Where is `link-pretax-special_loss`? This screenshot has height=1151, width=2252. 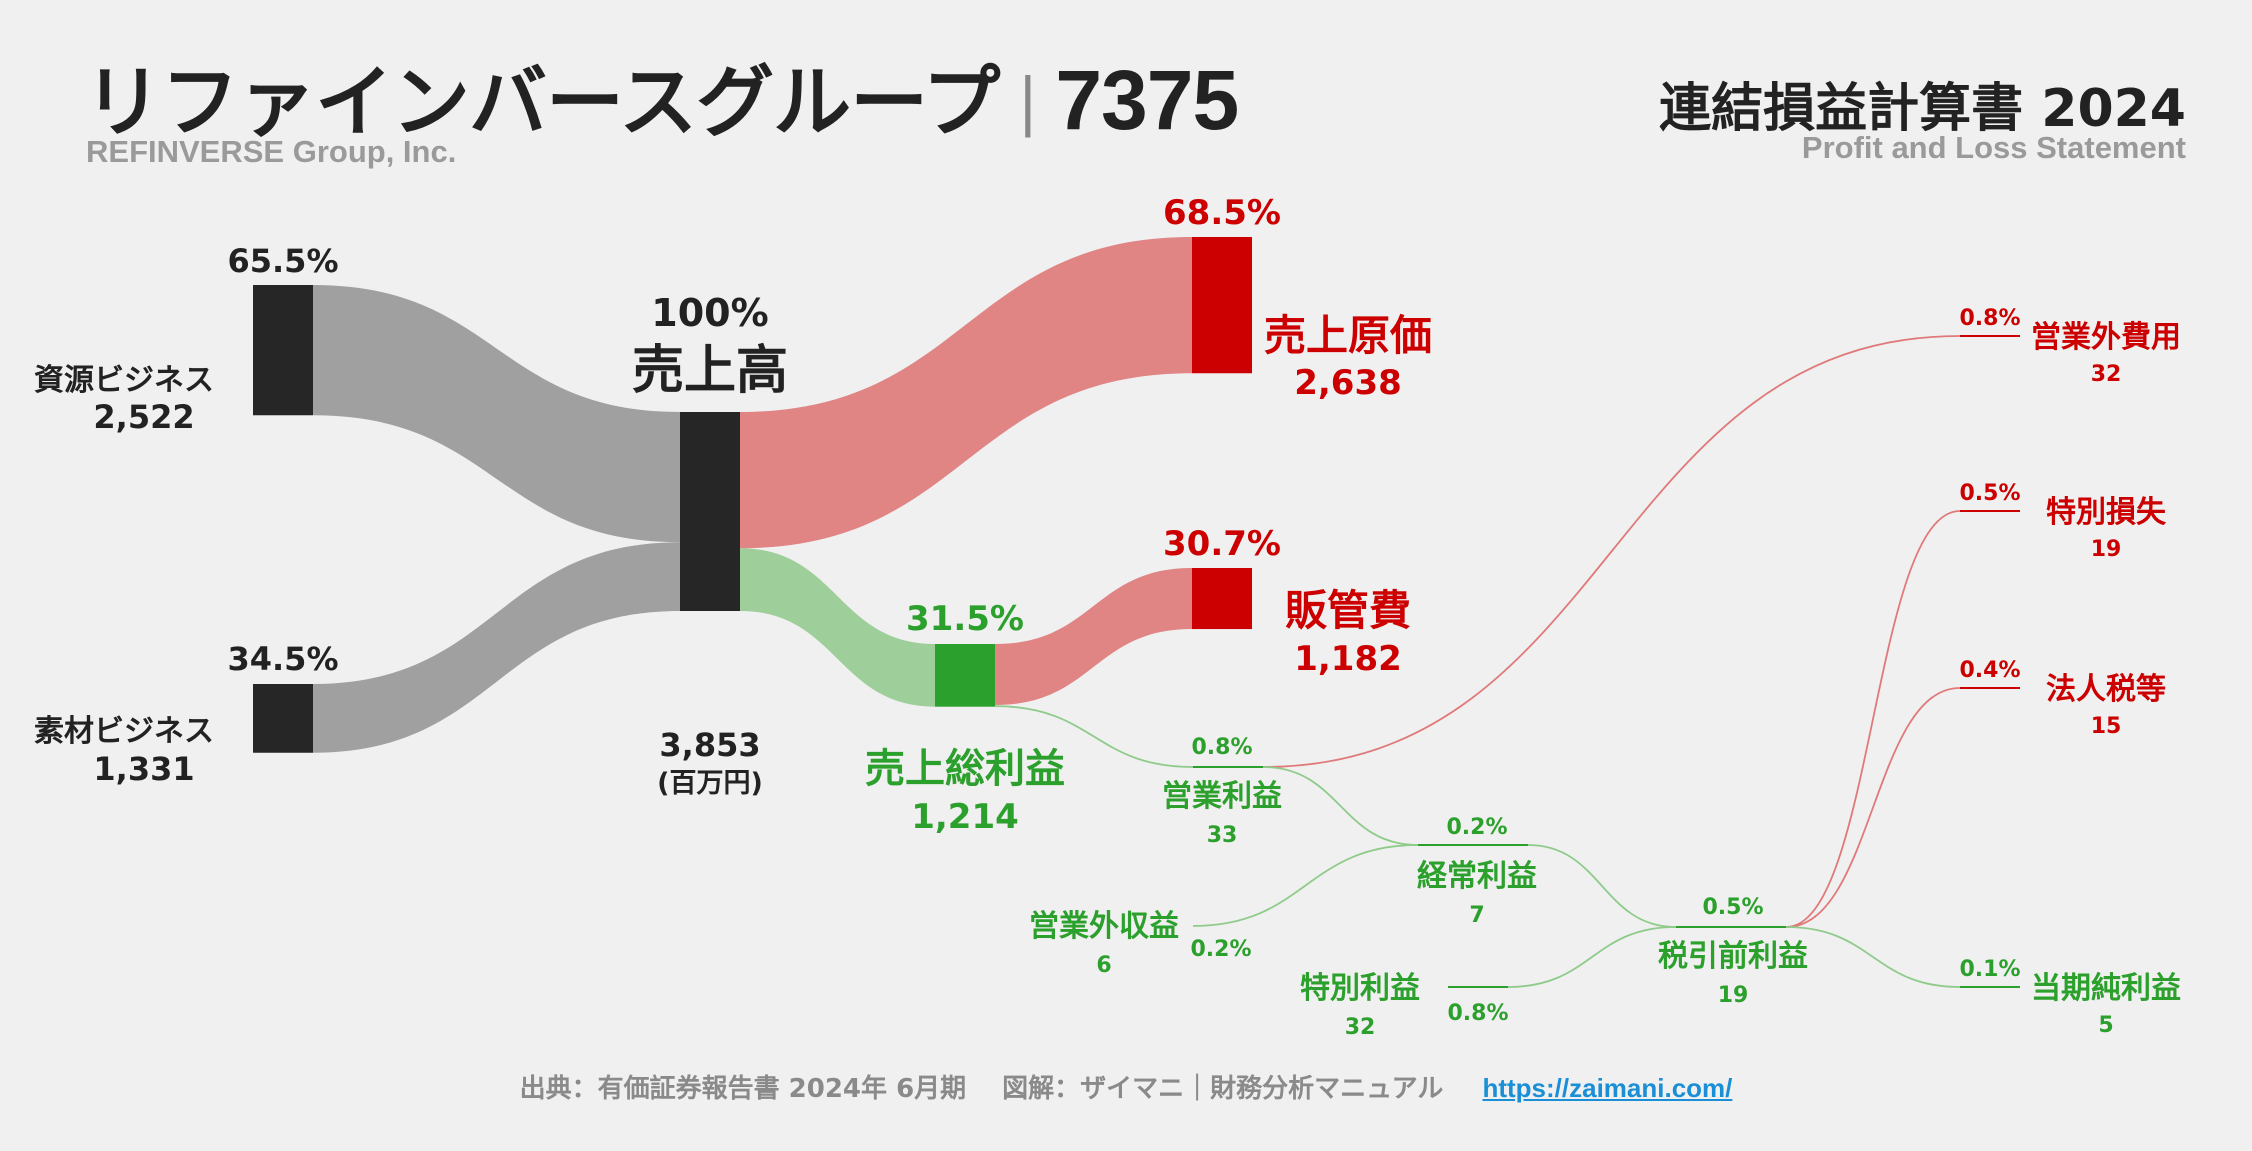 link-pretax-special_loss is located at coordinates (1873, 719).